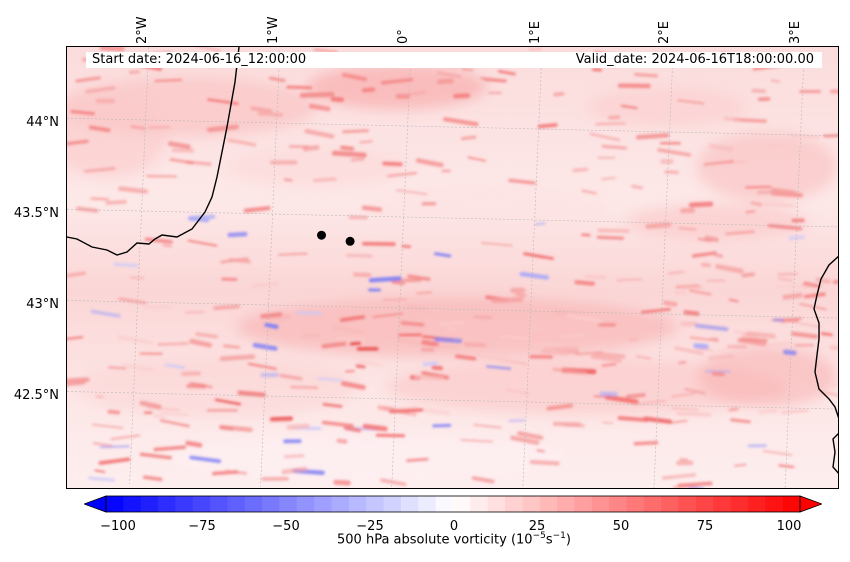  I want to click on lon-label-2w: 2°W, so click(142, 30).